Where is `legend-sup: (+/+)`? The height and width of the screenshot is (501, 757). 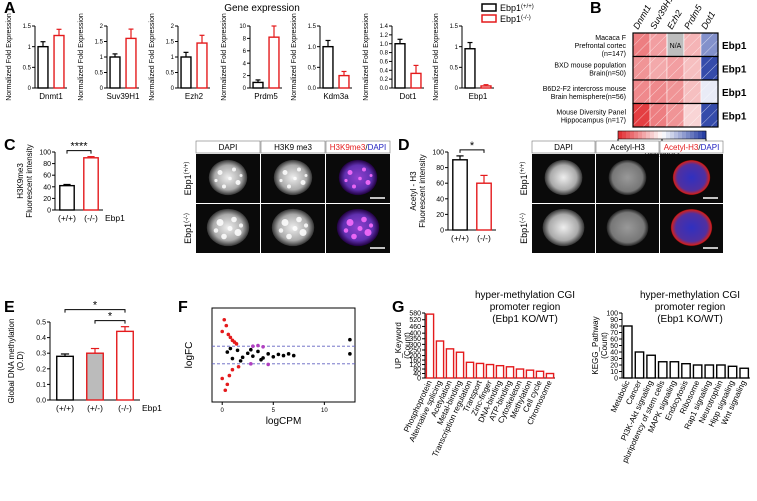 legend-sup: (+/+) is located at coordinates (527, 7).